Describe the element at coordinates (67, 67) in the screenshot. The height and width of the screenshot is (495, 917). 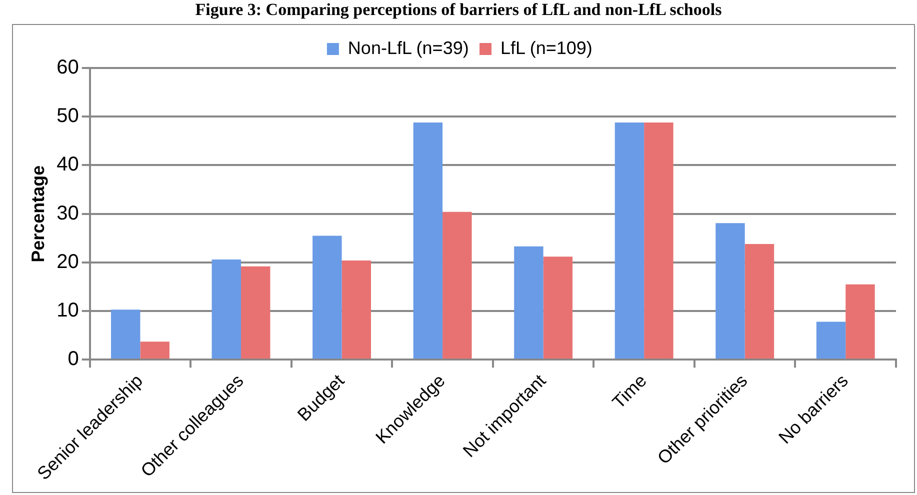
I see `y-tick-label: 60` at that location.